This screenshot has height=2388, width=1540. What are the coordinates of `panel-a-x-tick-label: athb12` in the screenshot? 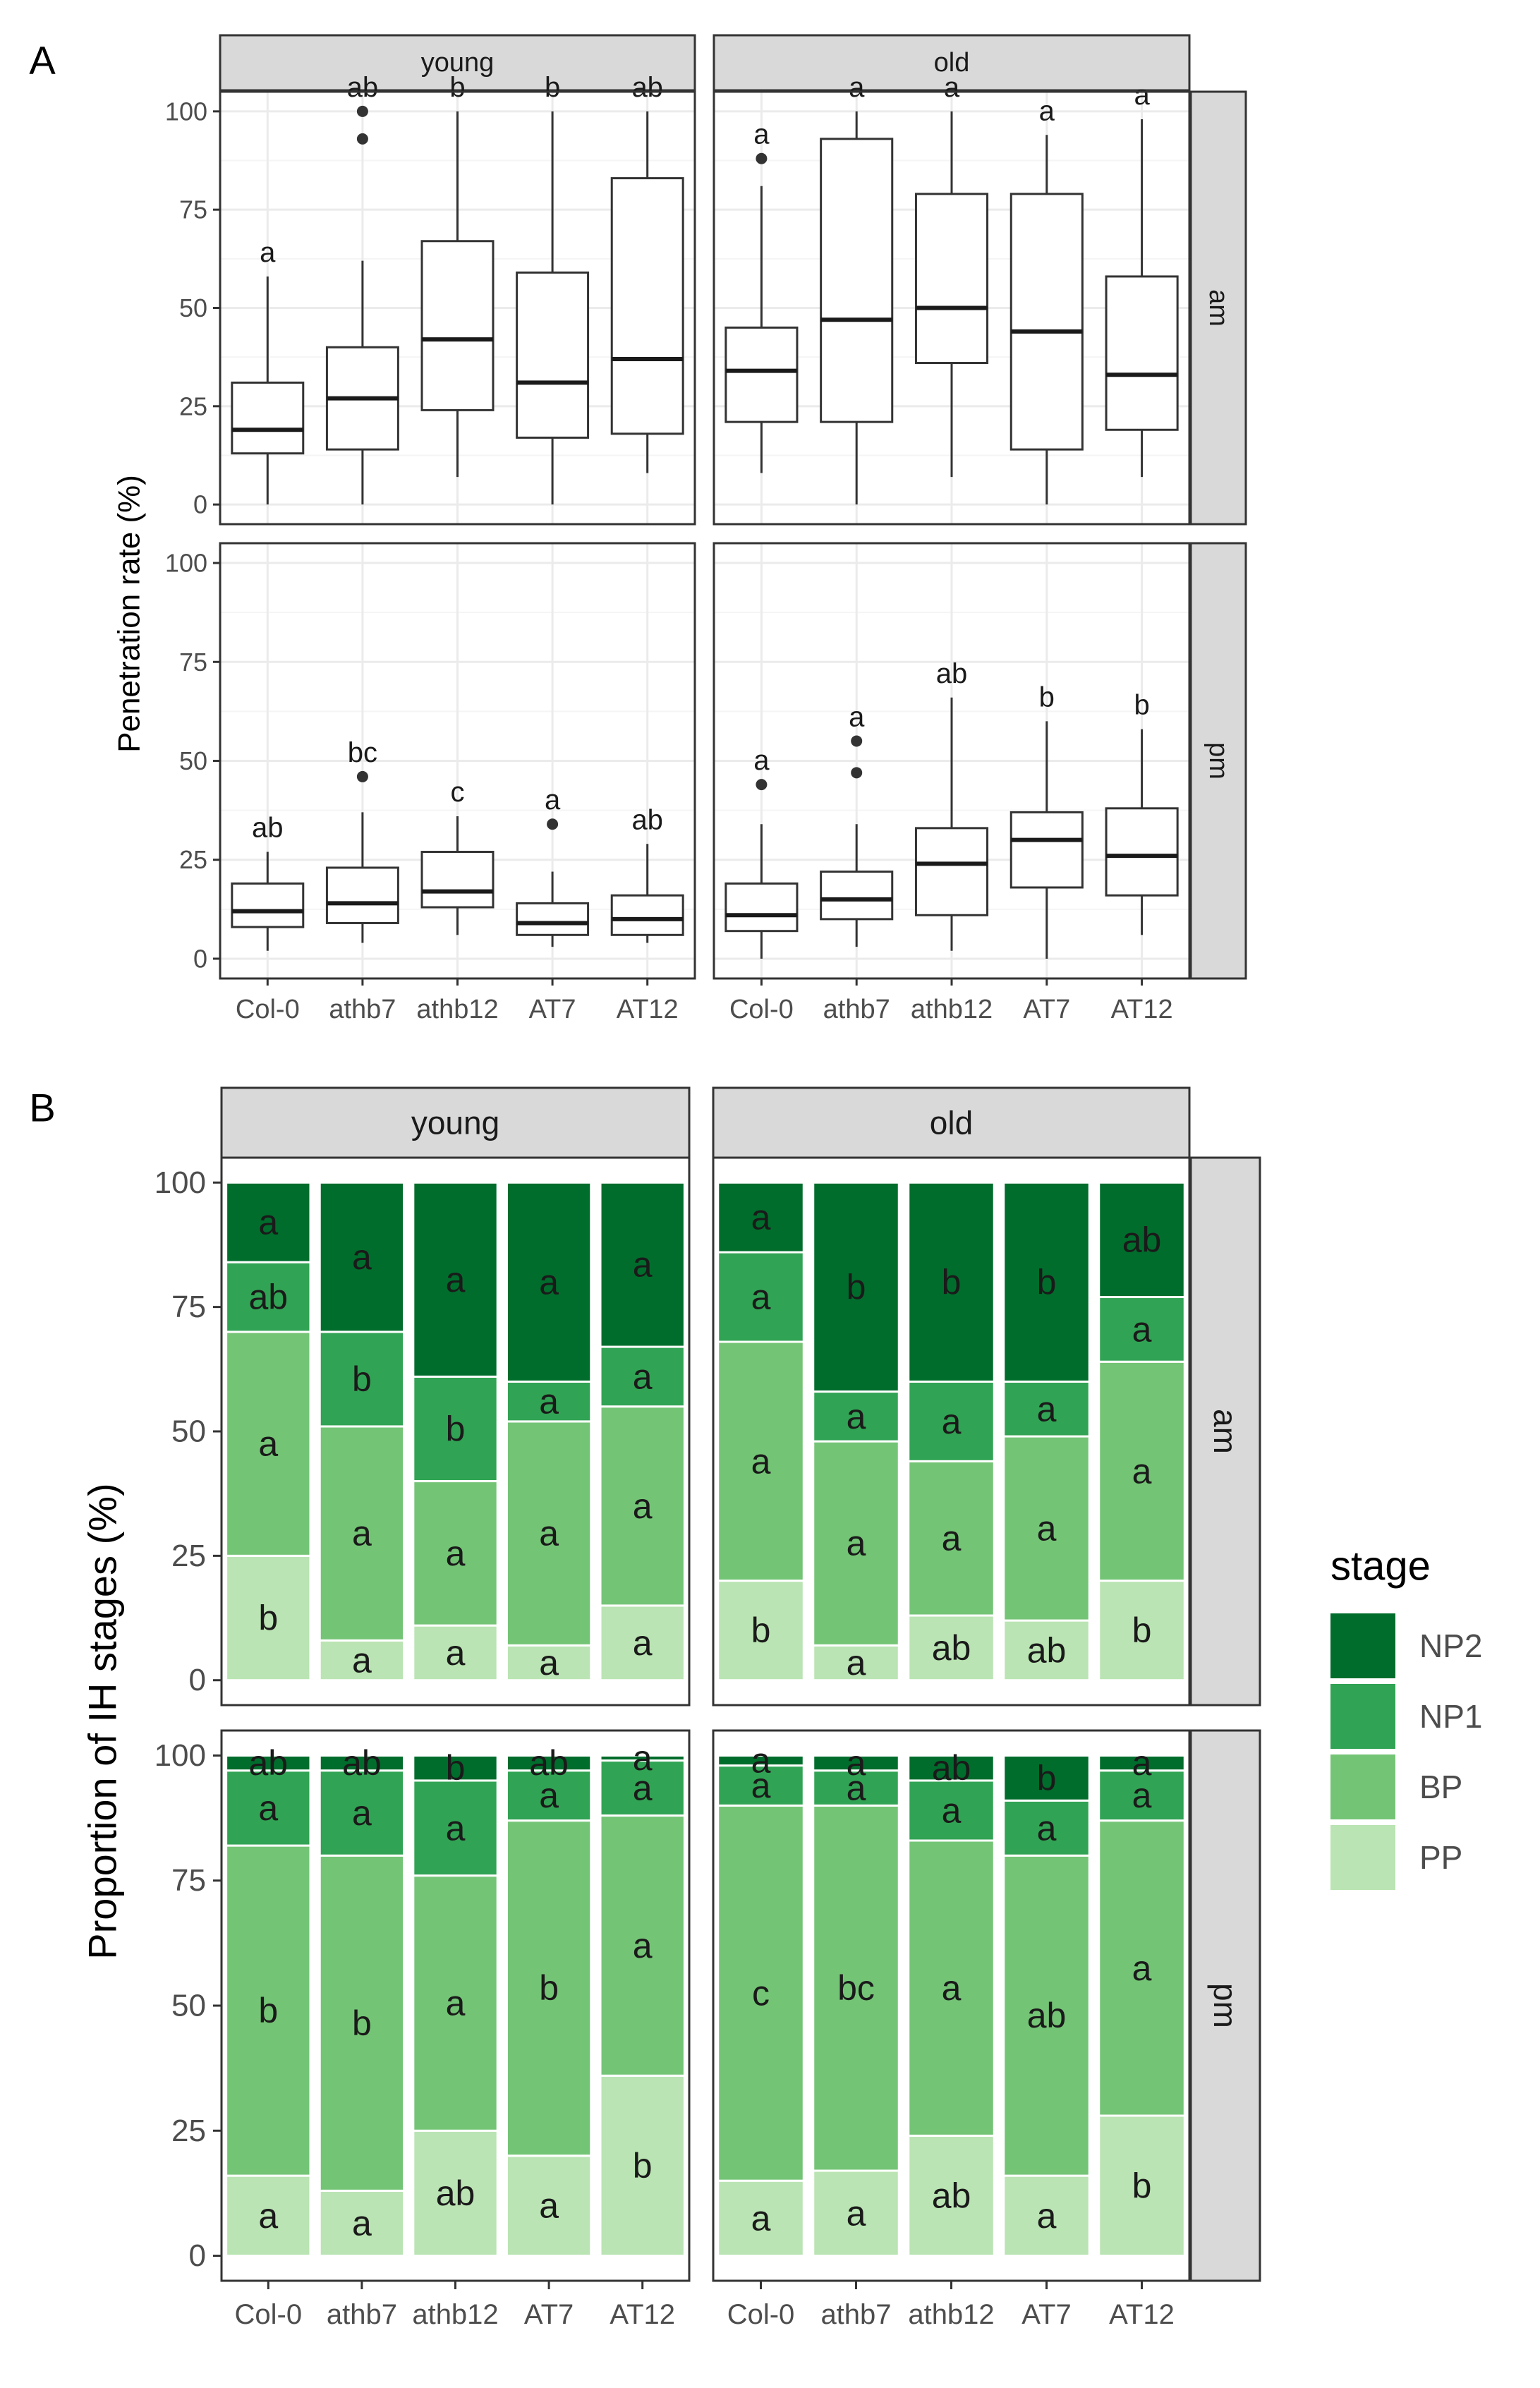 It's located at (457, 1009).